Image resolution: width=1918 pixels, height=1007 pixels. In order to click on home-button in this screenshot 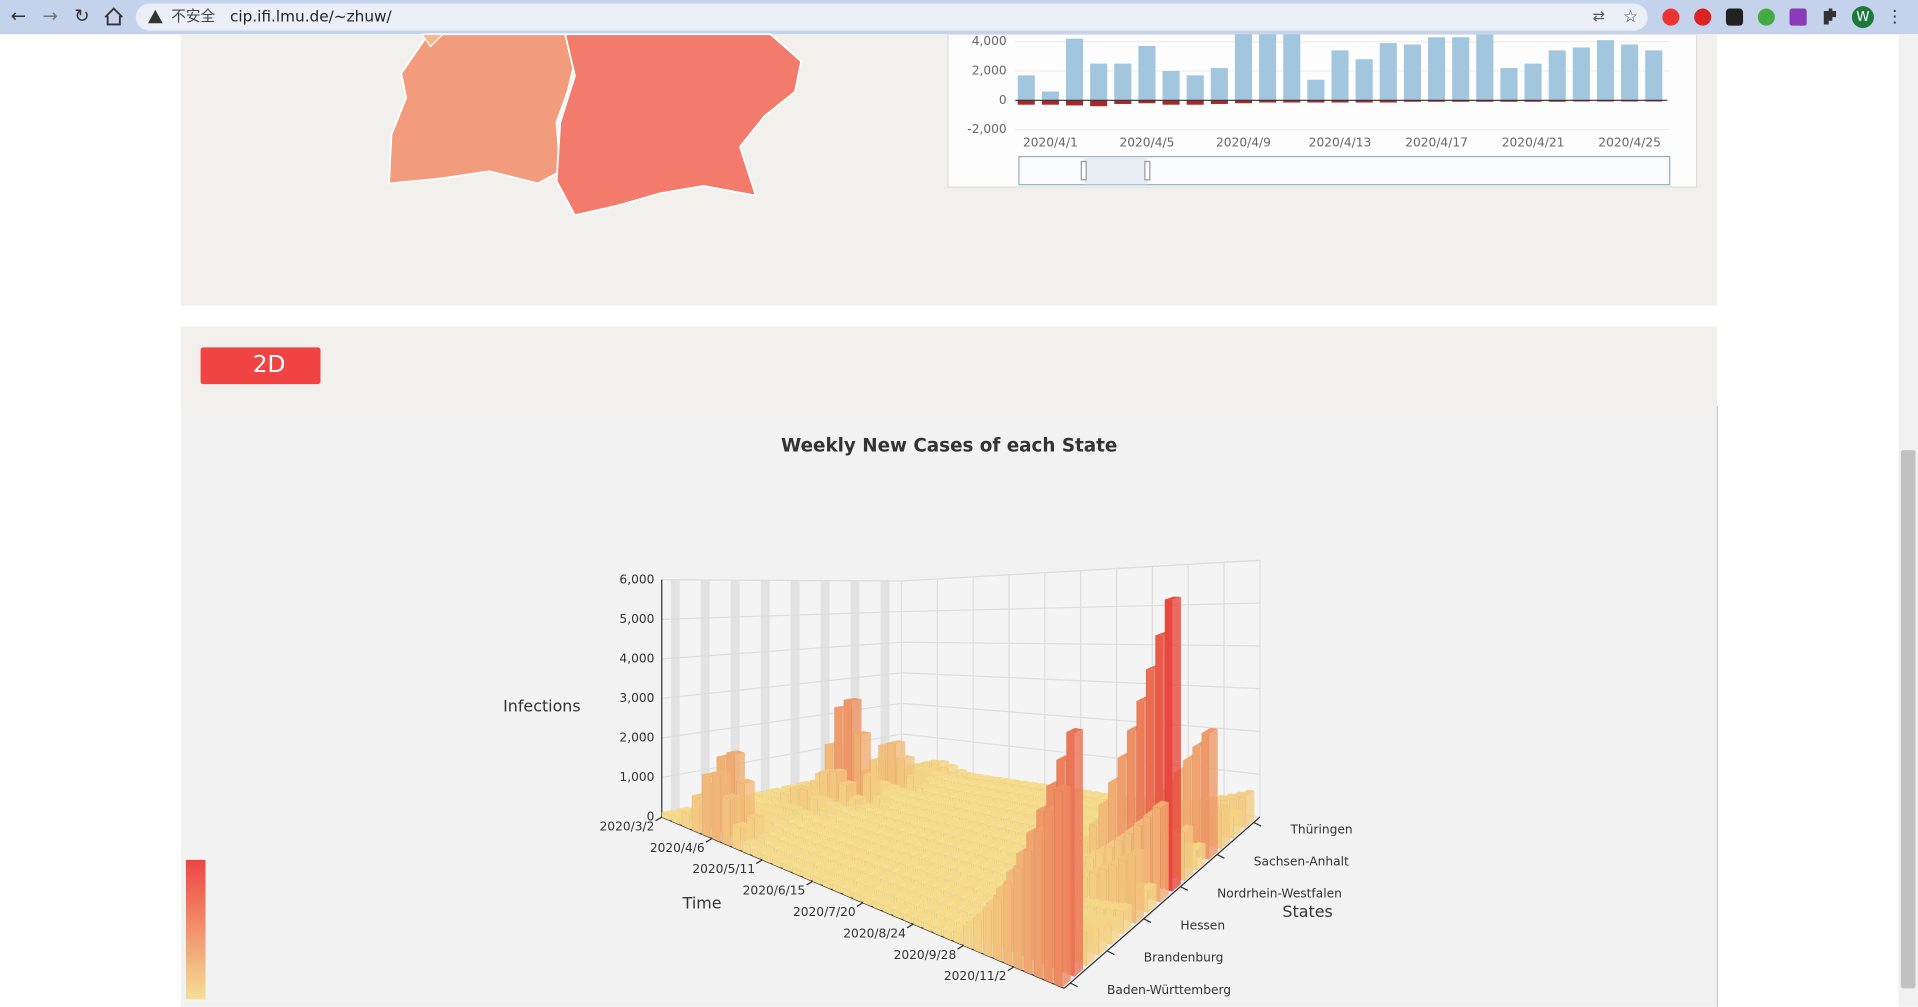, I will do `click(113, 16)`.